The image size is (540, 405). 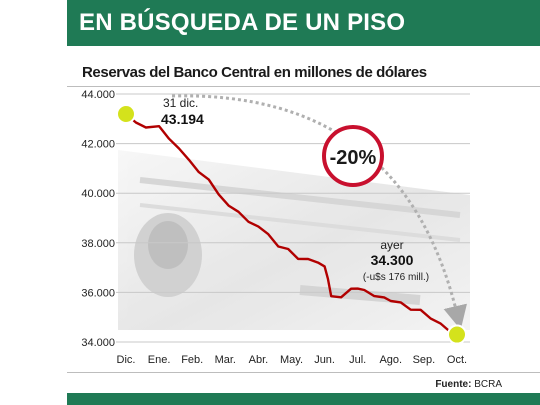 What do you see at coordinates (98, 343) in the screenshot?
I see `y-tick-label: 34.000` at bounding box center [98, 343].